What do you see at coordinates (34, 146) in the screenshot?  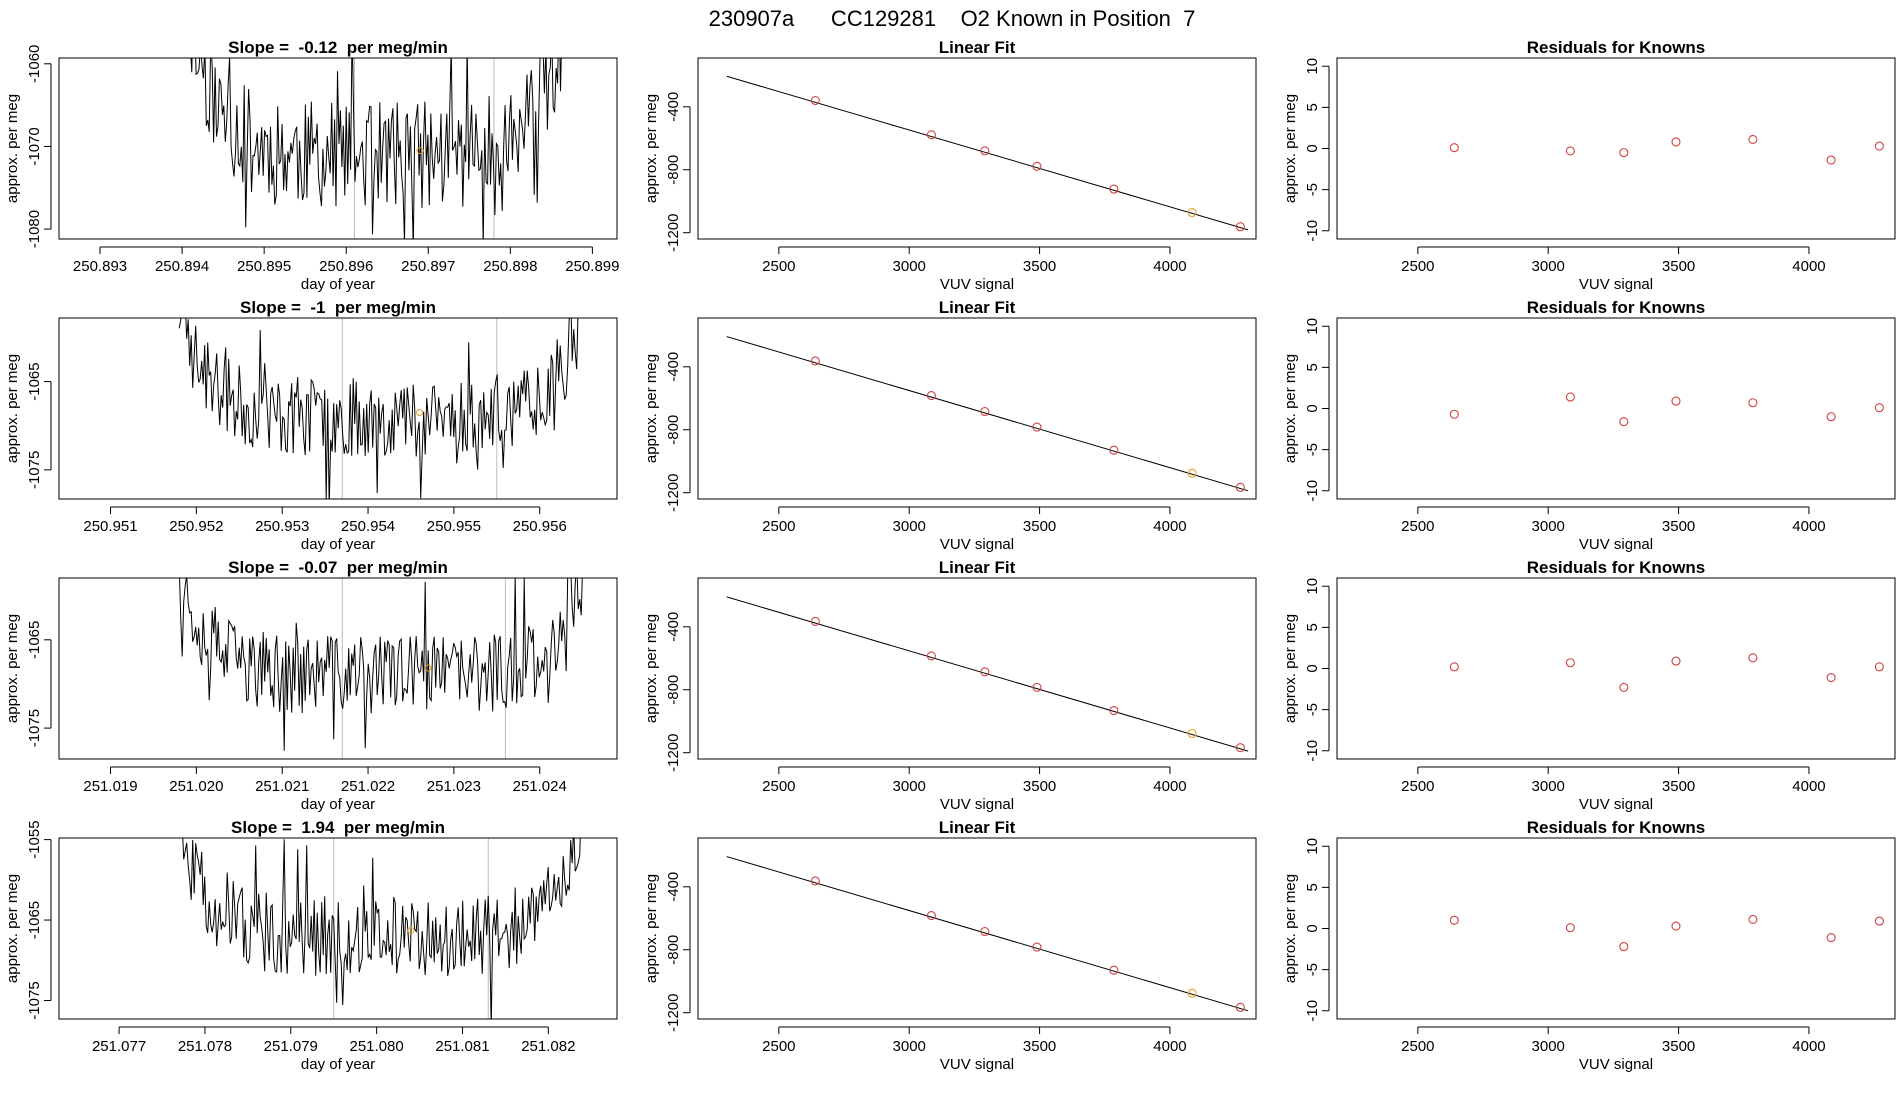 I see `y-tick-label: -1070` at bounding box center [34, 146].